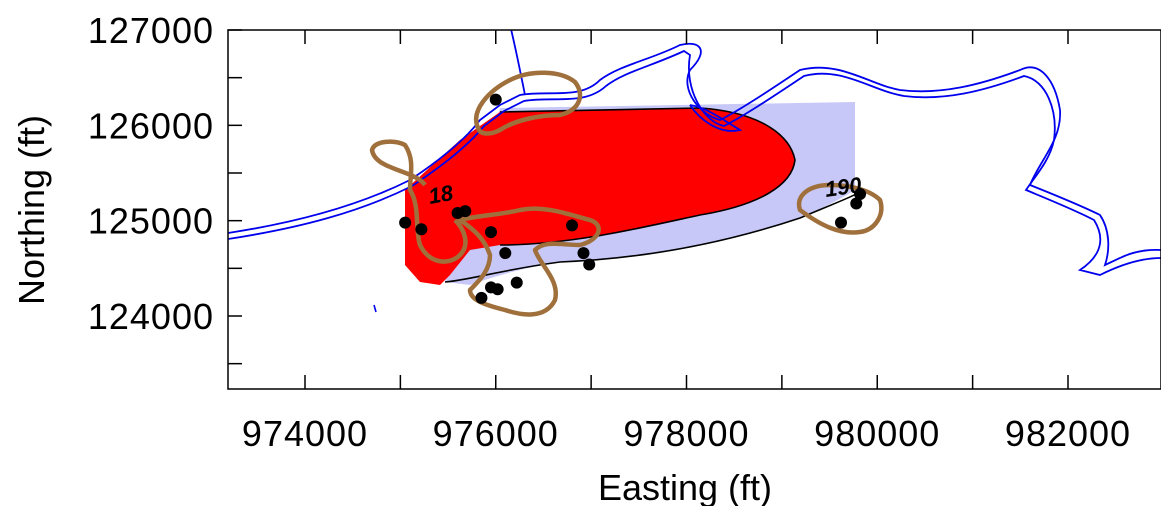  What do you see at coordinates (1068, 433) in the screenshot?
I see `x-tick-label: 982000` at bounding box center [1068, 433].